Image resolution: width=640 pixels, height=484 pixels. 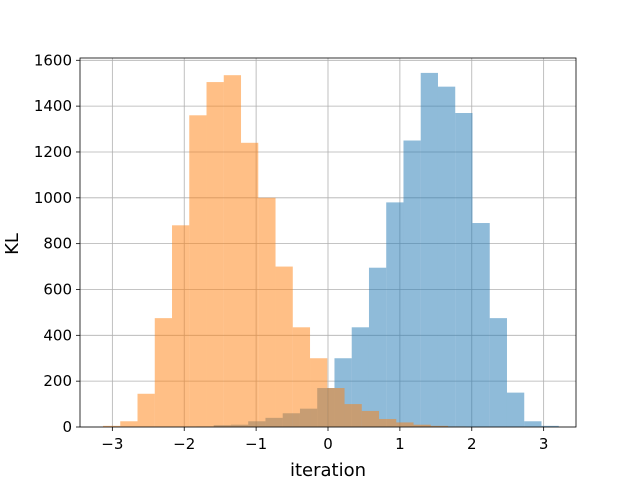 What do you see at coordinates (256, 444) in the screenshot?
I see `x-tick-label: −1` at bounding box center [256, 444].